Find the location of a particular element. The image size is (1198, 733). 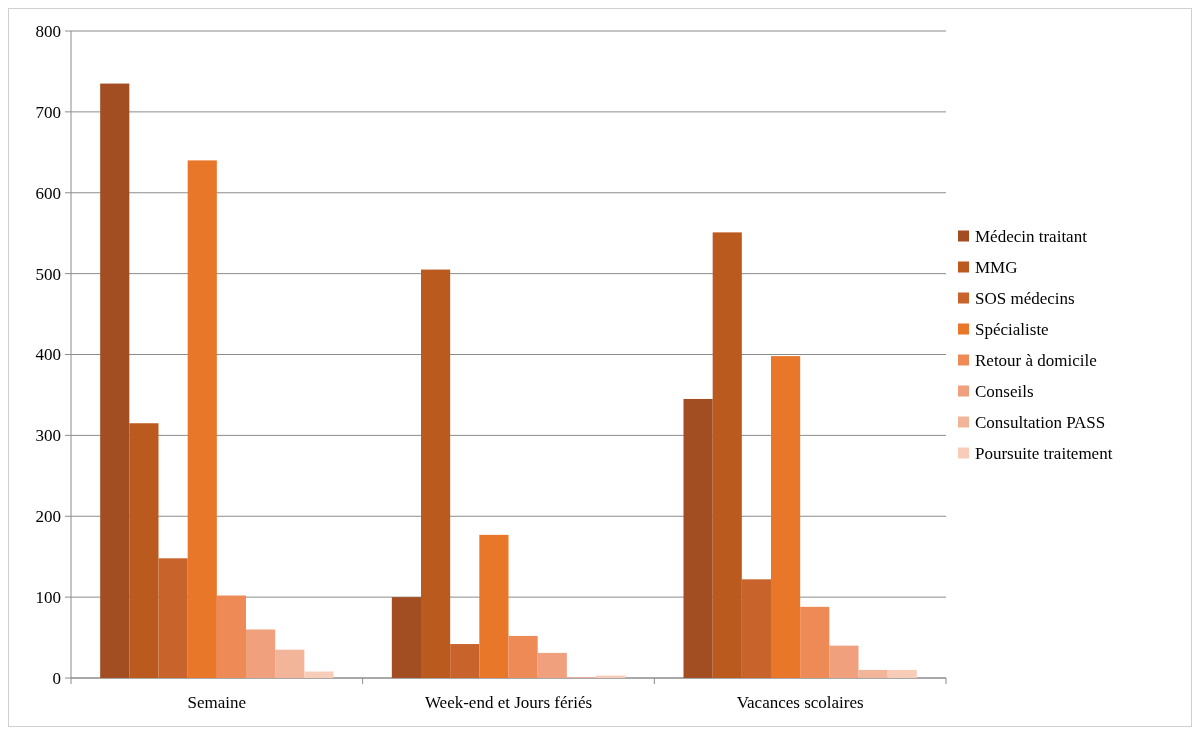

y-tick-label: 500 is located at coordinates (48, 274).